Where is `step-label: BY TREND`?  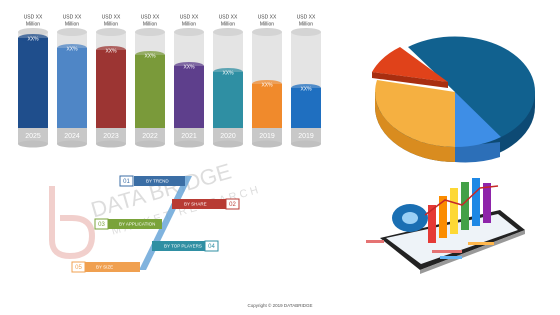
step-label: BY TREND is located at coordinates (157, 181).